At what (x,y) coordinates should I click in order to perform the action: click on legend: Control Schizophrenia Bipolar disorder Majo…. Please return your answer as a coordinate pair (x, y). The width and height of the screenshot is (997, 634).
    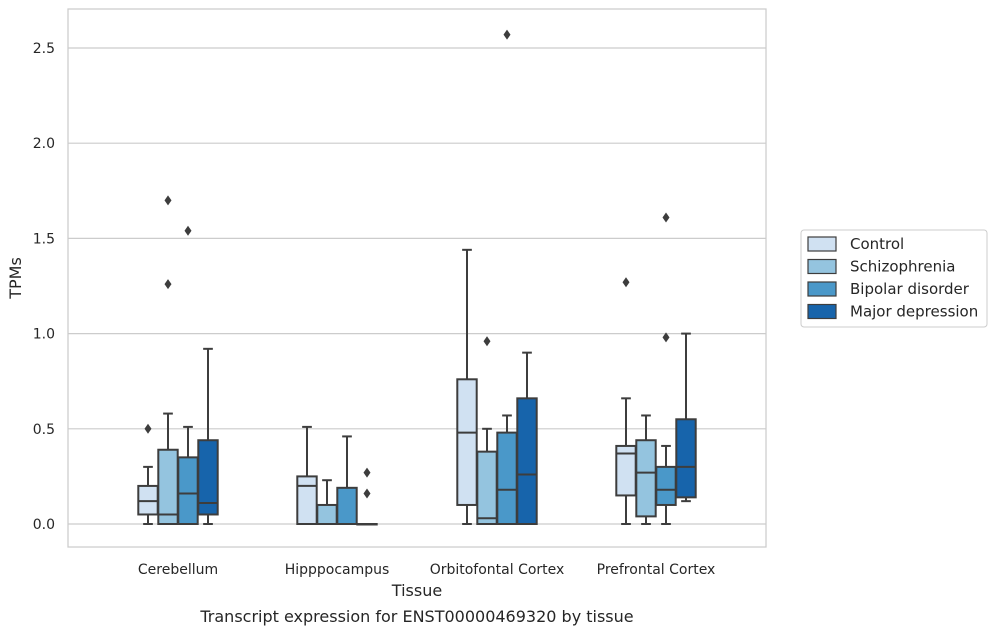
    Looking at the image, I should click on (894, 278).